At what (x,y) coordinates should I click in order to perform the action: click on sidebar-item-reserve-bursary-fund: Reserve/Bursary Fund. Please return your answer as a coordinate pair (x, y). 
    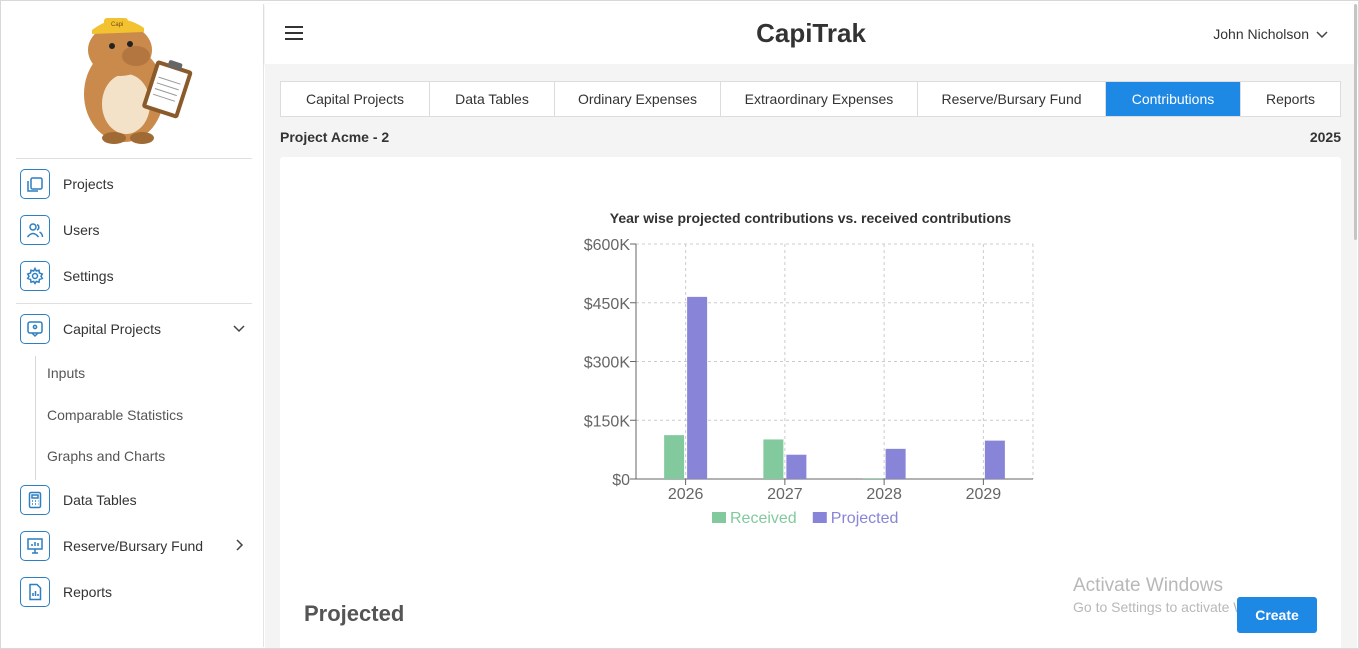
    Looking at the image, I should click on (136, 546).